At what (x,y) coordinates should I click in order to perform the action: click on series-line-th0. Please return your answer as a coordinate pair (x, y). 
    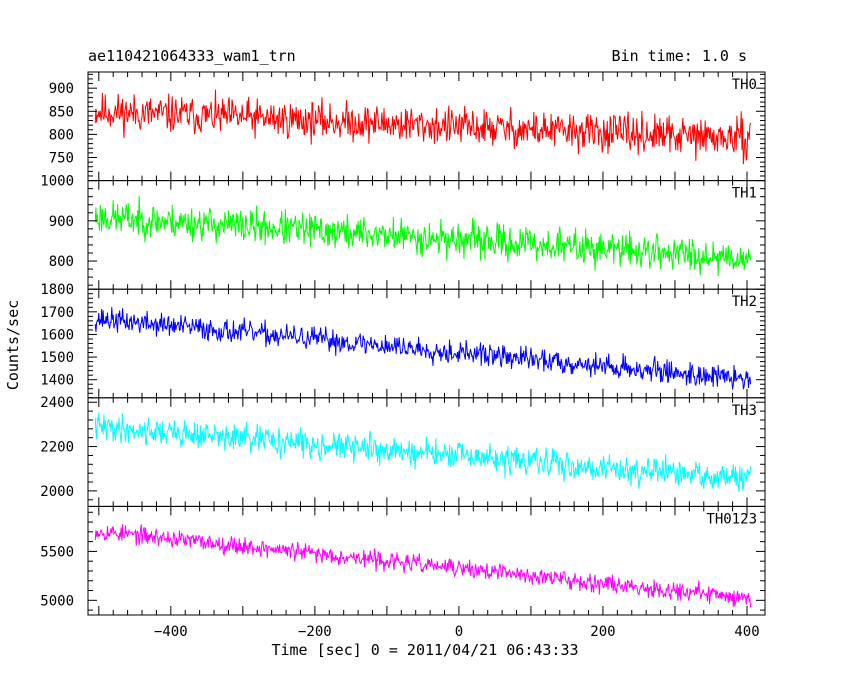
    Looking at the image, I should click on (423, 127).